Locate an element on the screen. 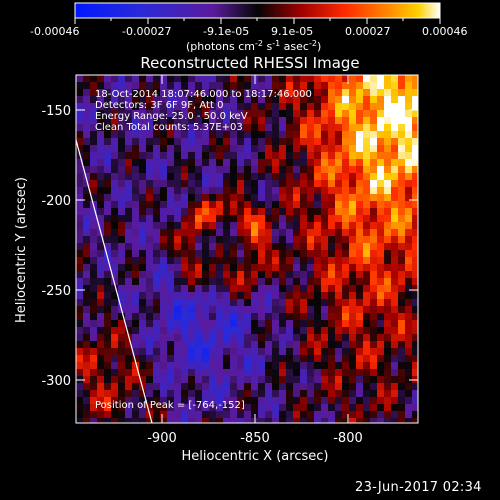  colorbar-tick-label: -9.1e-05 is located at coordinates (226, 31).